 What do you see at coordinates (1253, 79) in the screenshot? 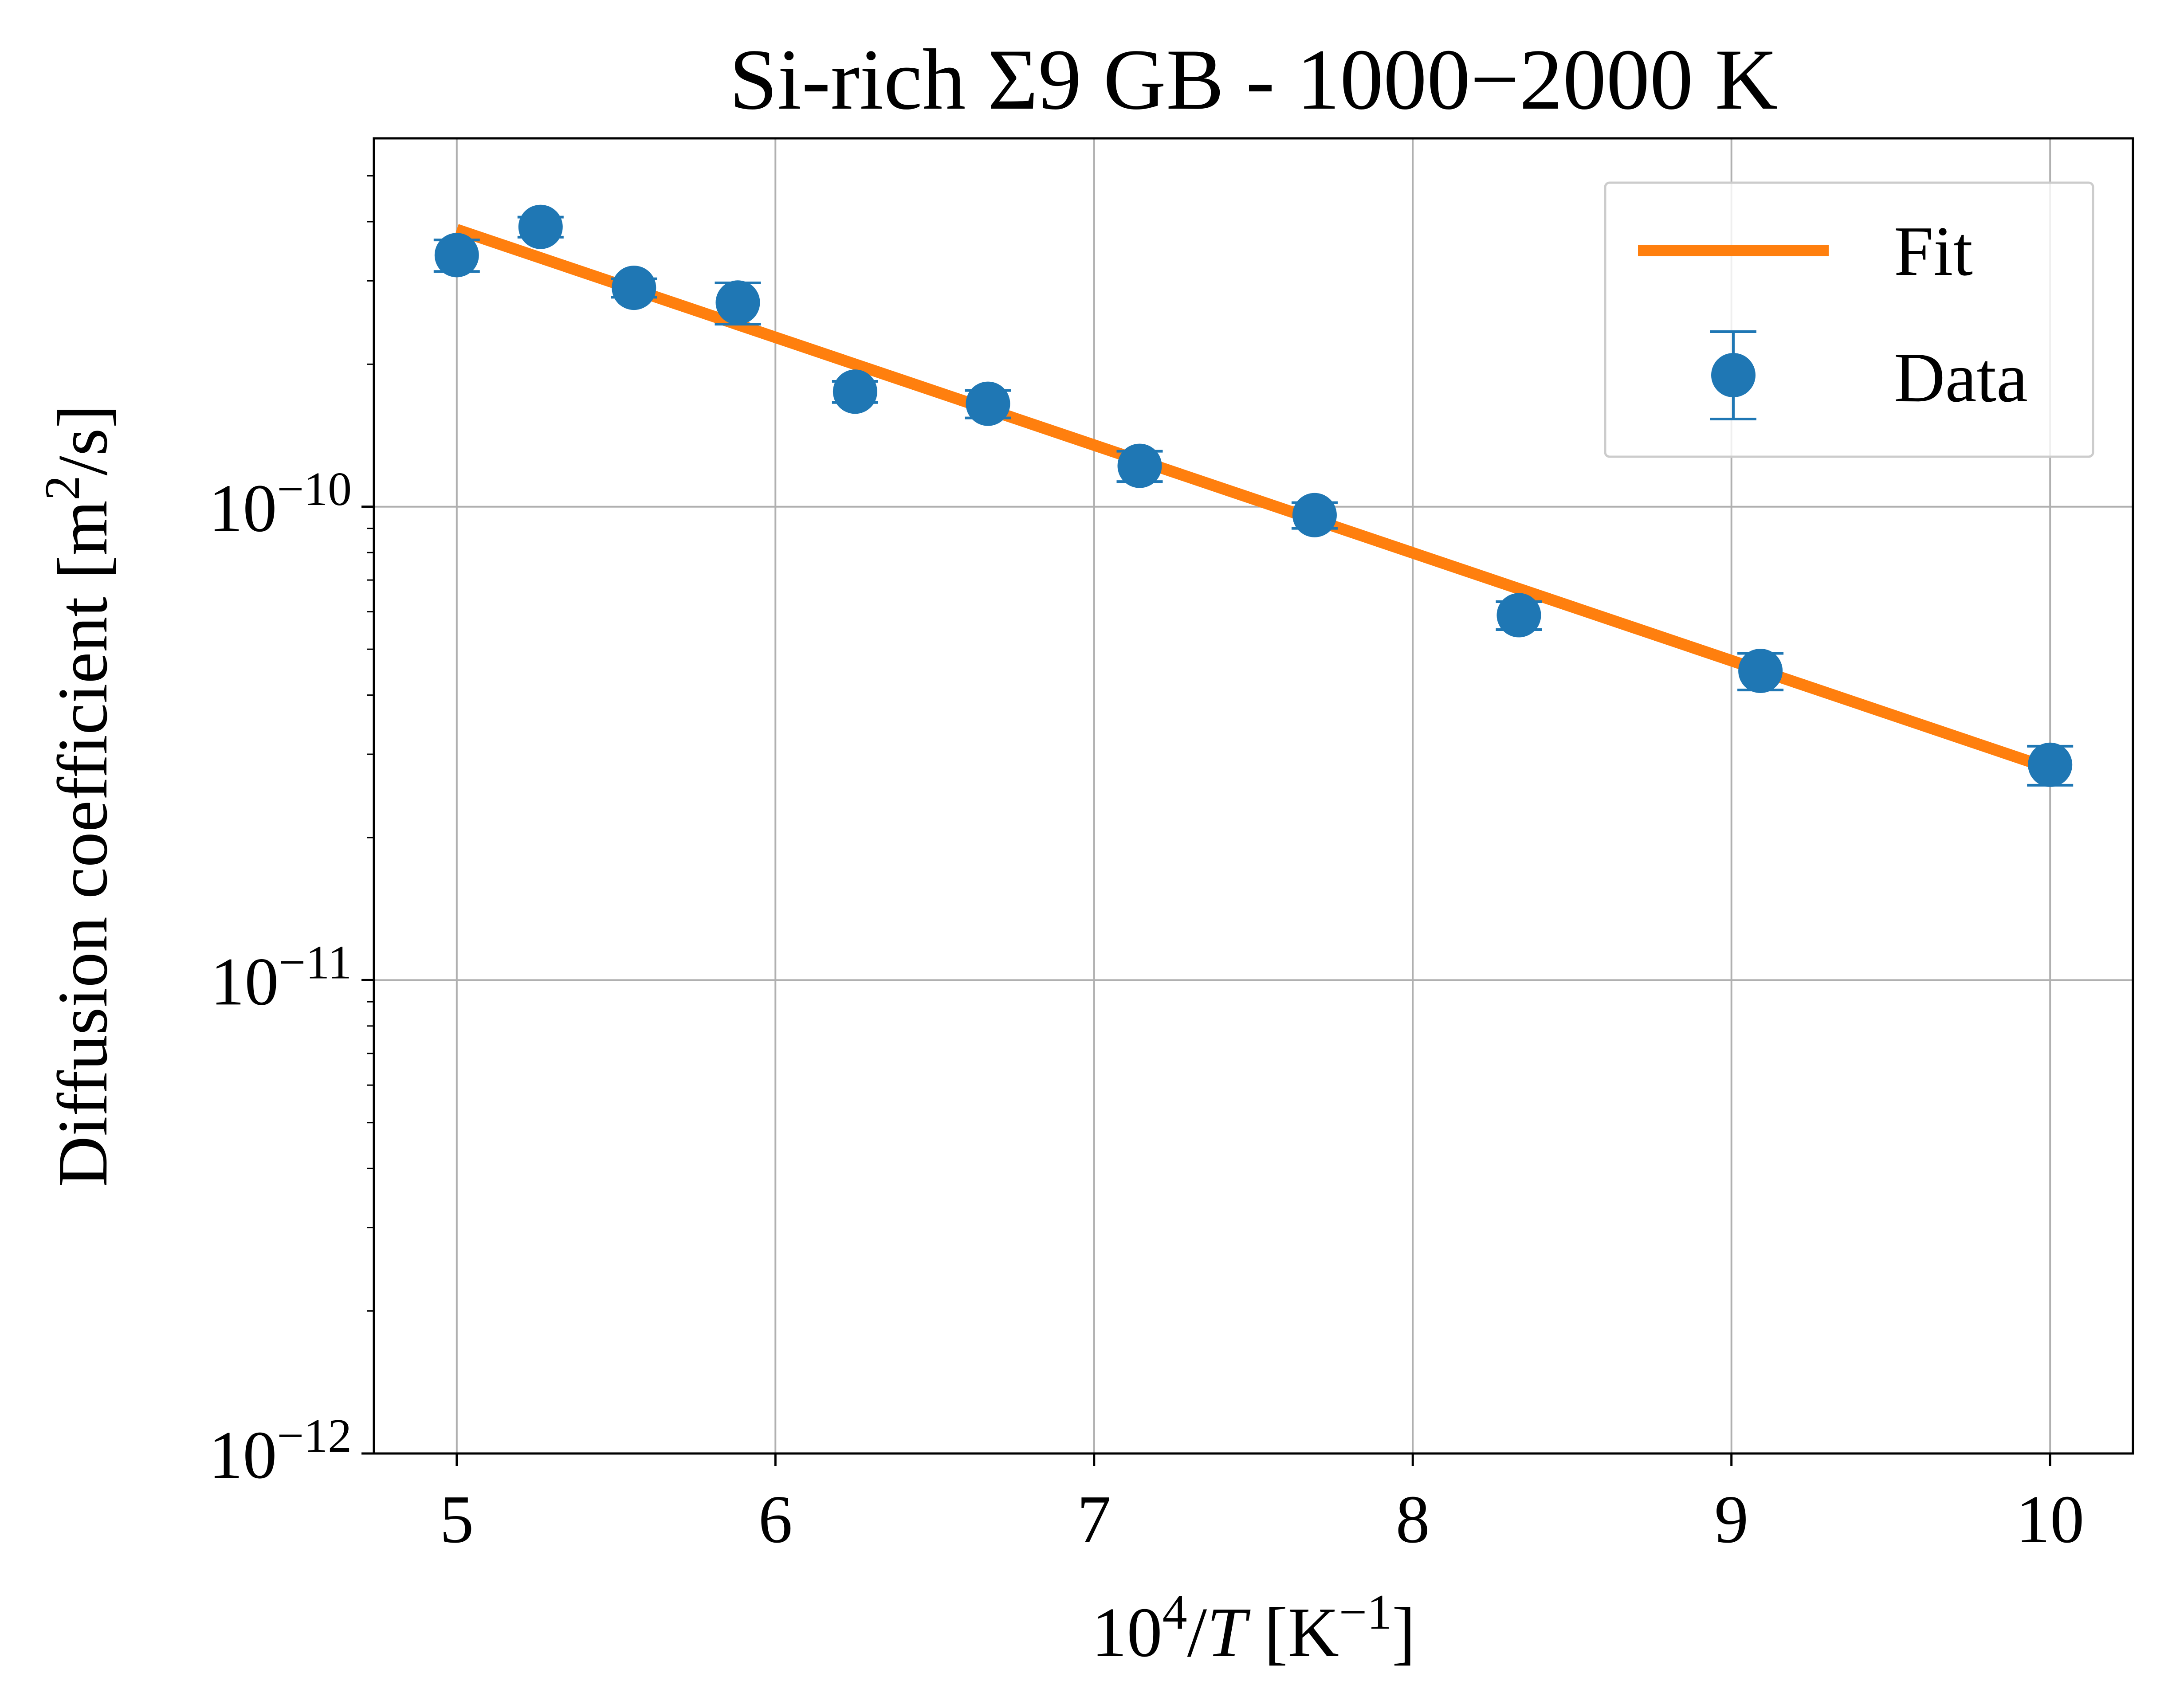
I see `chart-title: Si-rich Σ9 GB - 1000−2000 K` at bounding box center [1253, 79].